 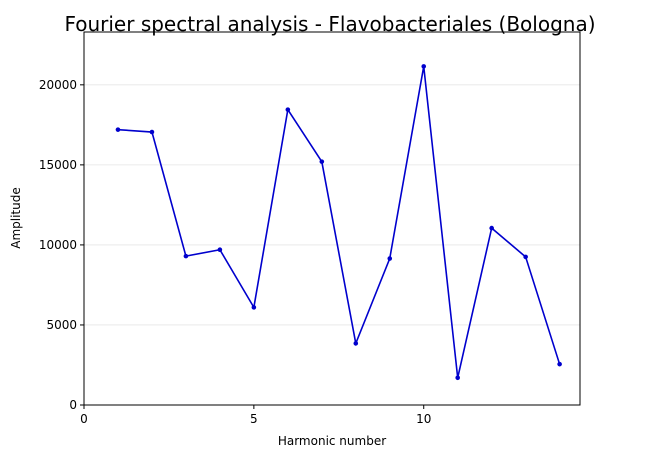 I want to click on y-tick-label: 10000, so click(x=58, y=245).